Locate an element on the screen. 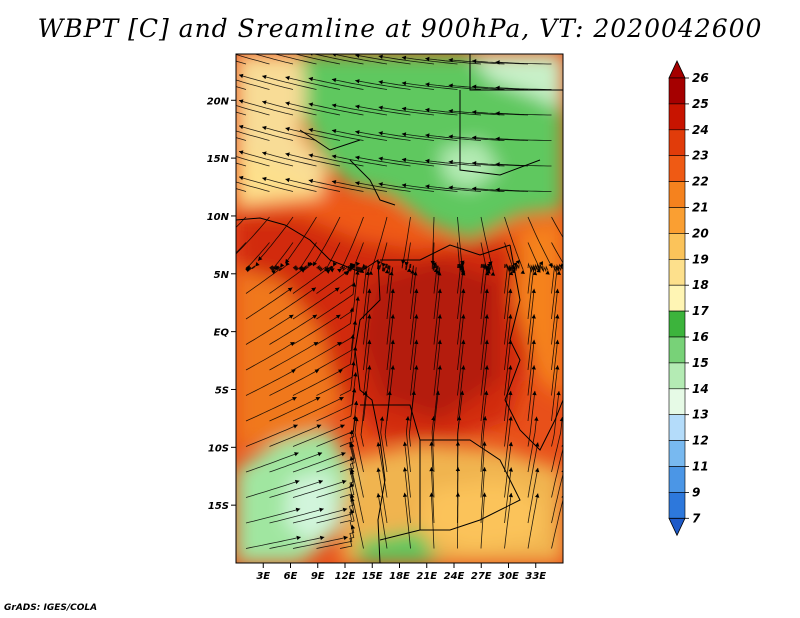  colorbar-label: 25 is located at coordinates (700, 104).